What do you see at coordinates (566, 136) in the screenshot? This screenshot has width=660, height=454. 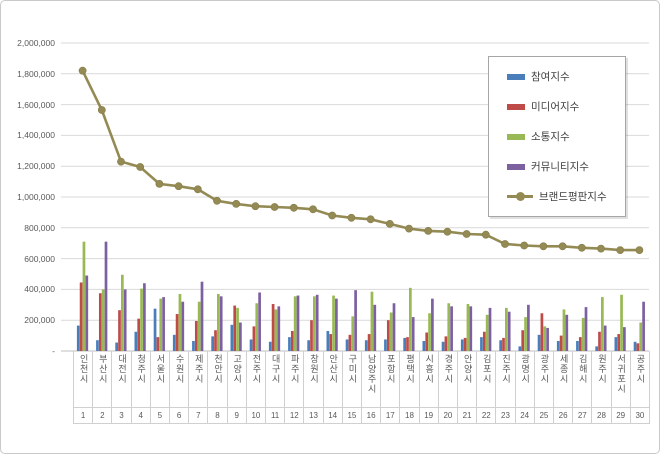 I see `legend-item-communication: 소통지수` at bounding box center [566, 136].